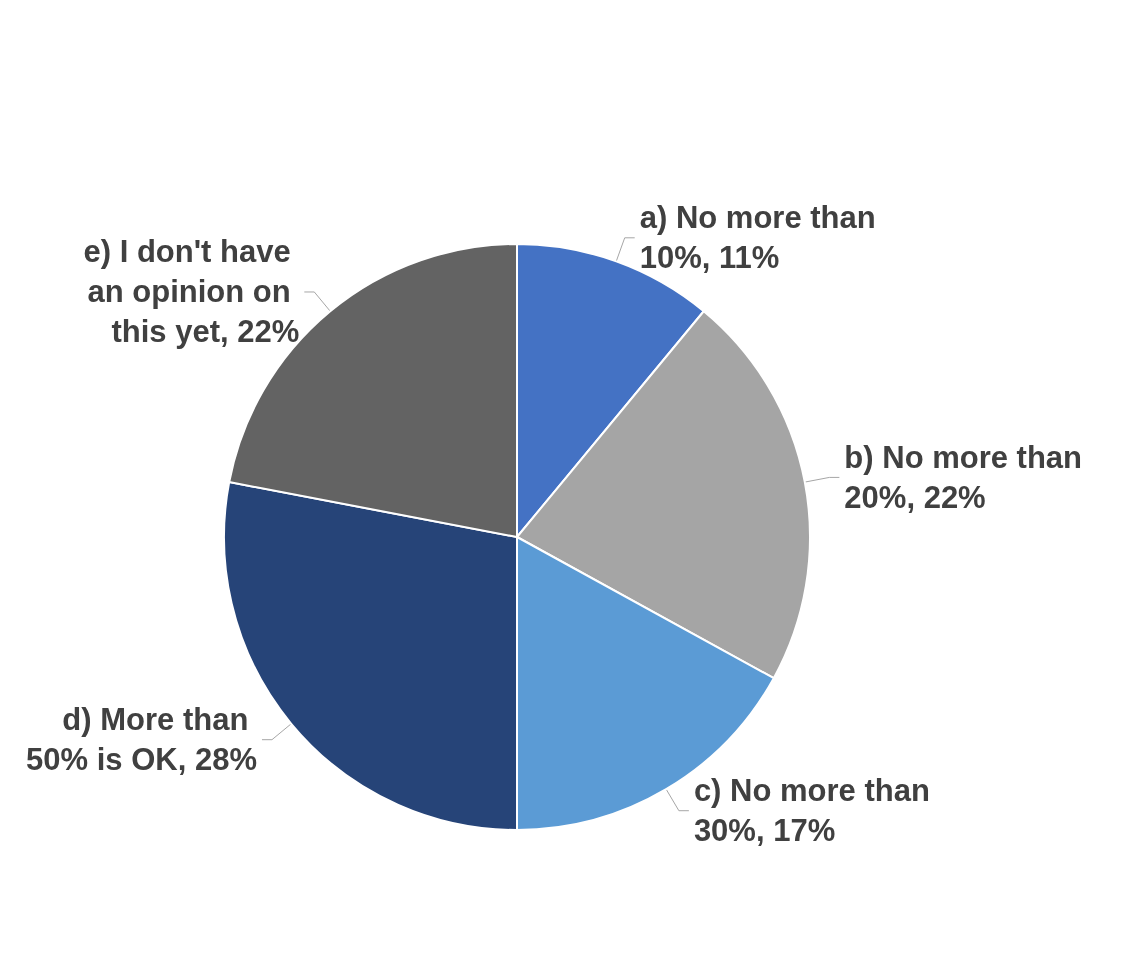 The height and width of the screenshot is (958, 1139). I want to click on slice-label: b) No more than 20%, 22%, so click(967, 477).